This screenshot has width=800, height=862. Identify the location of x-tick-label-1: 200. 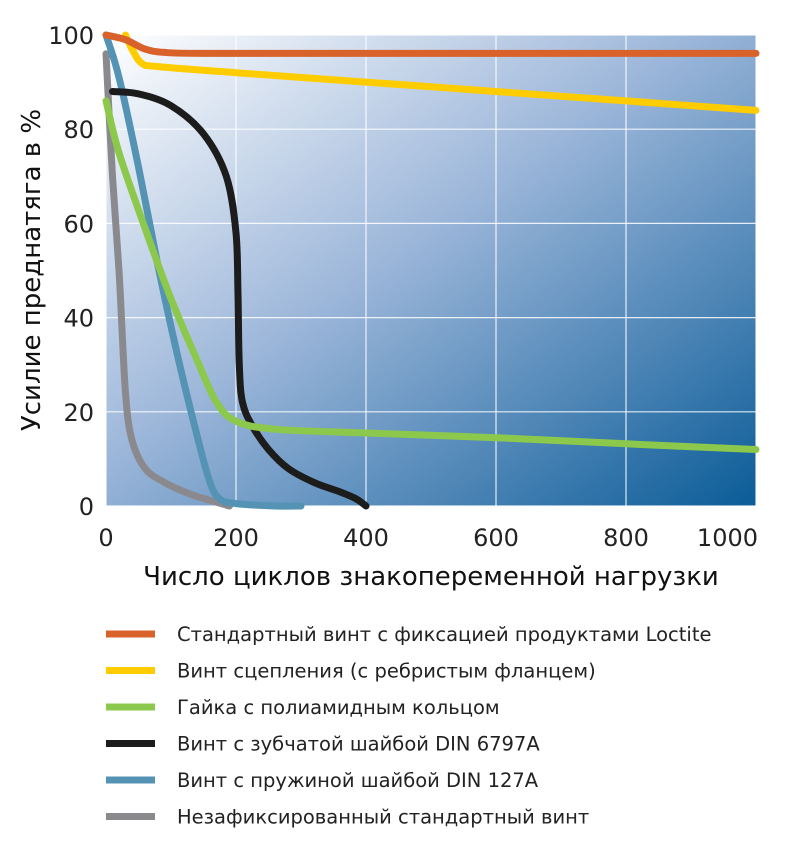
(236, 538).